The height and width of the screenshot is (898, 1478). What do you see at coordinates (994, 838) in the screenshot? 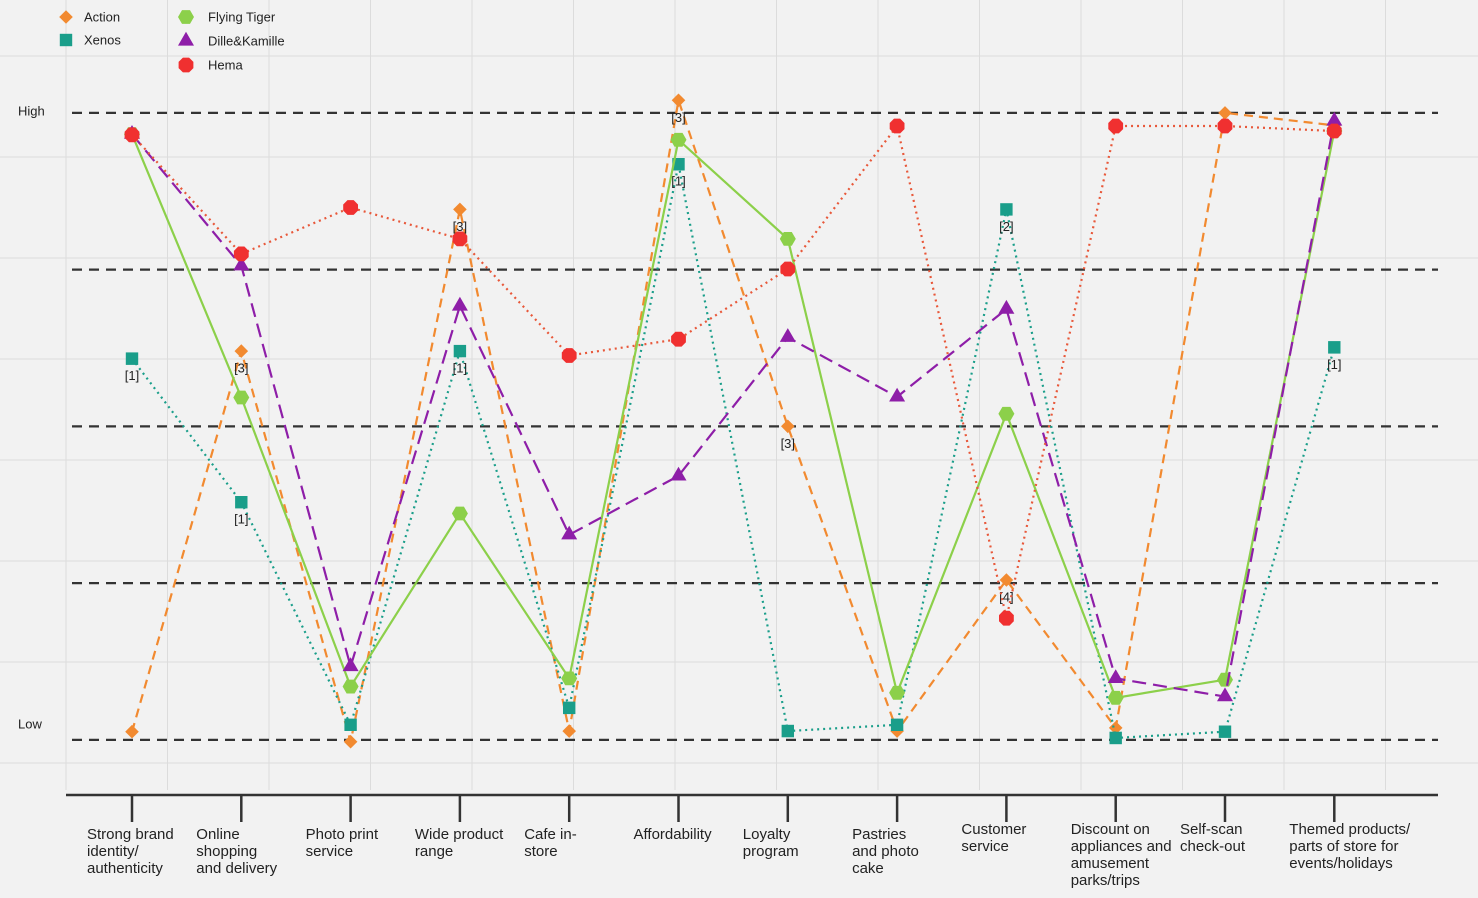
I see `x-tick-label: Customer service` at bounding box center [994, 838].